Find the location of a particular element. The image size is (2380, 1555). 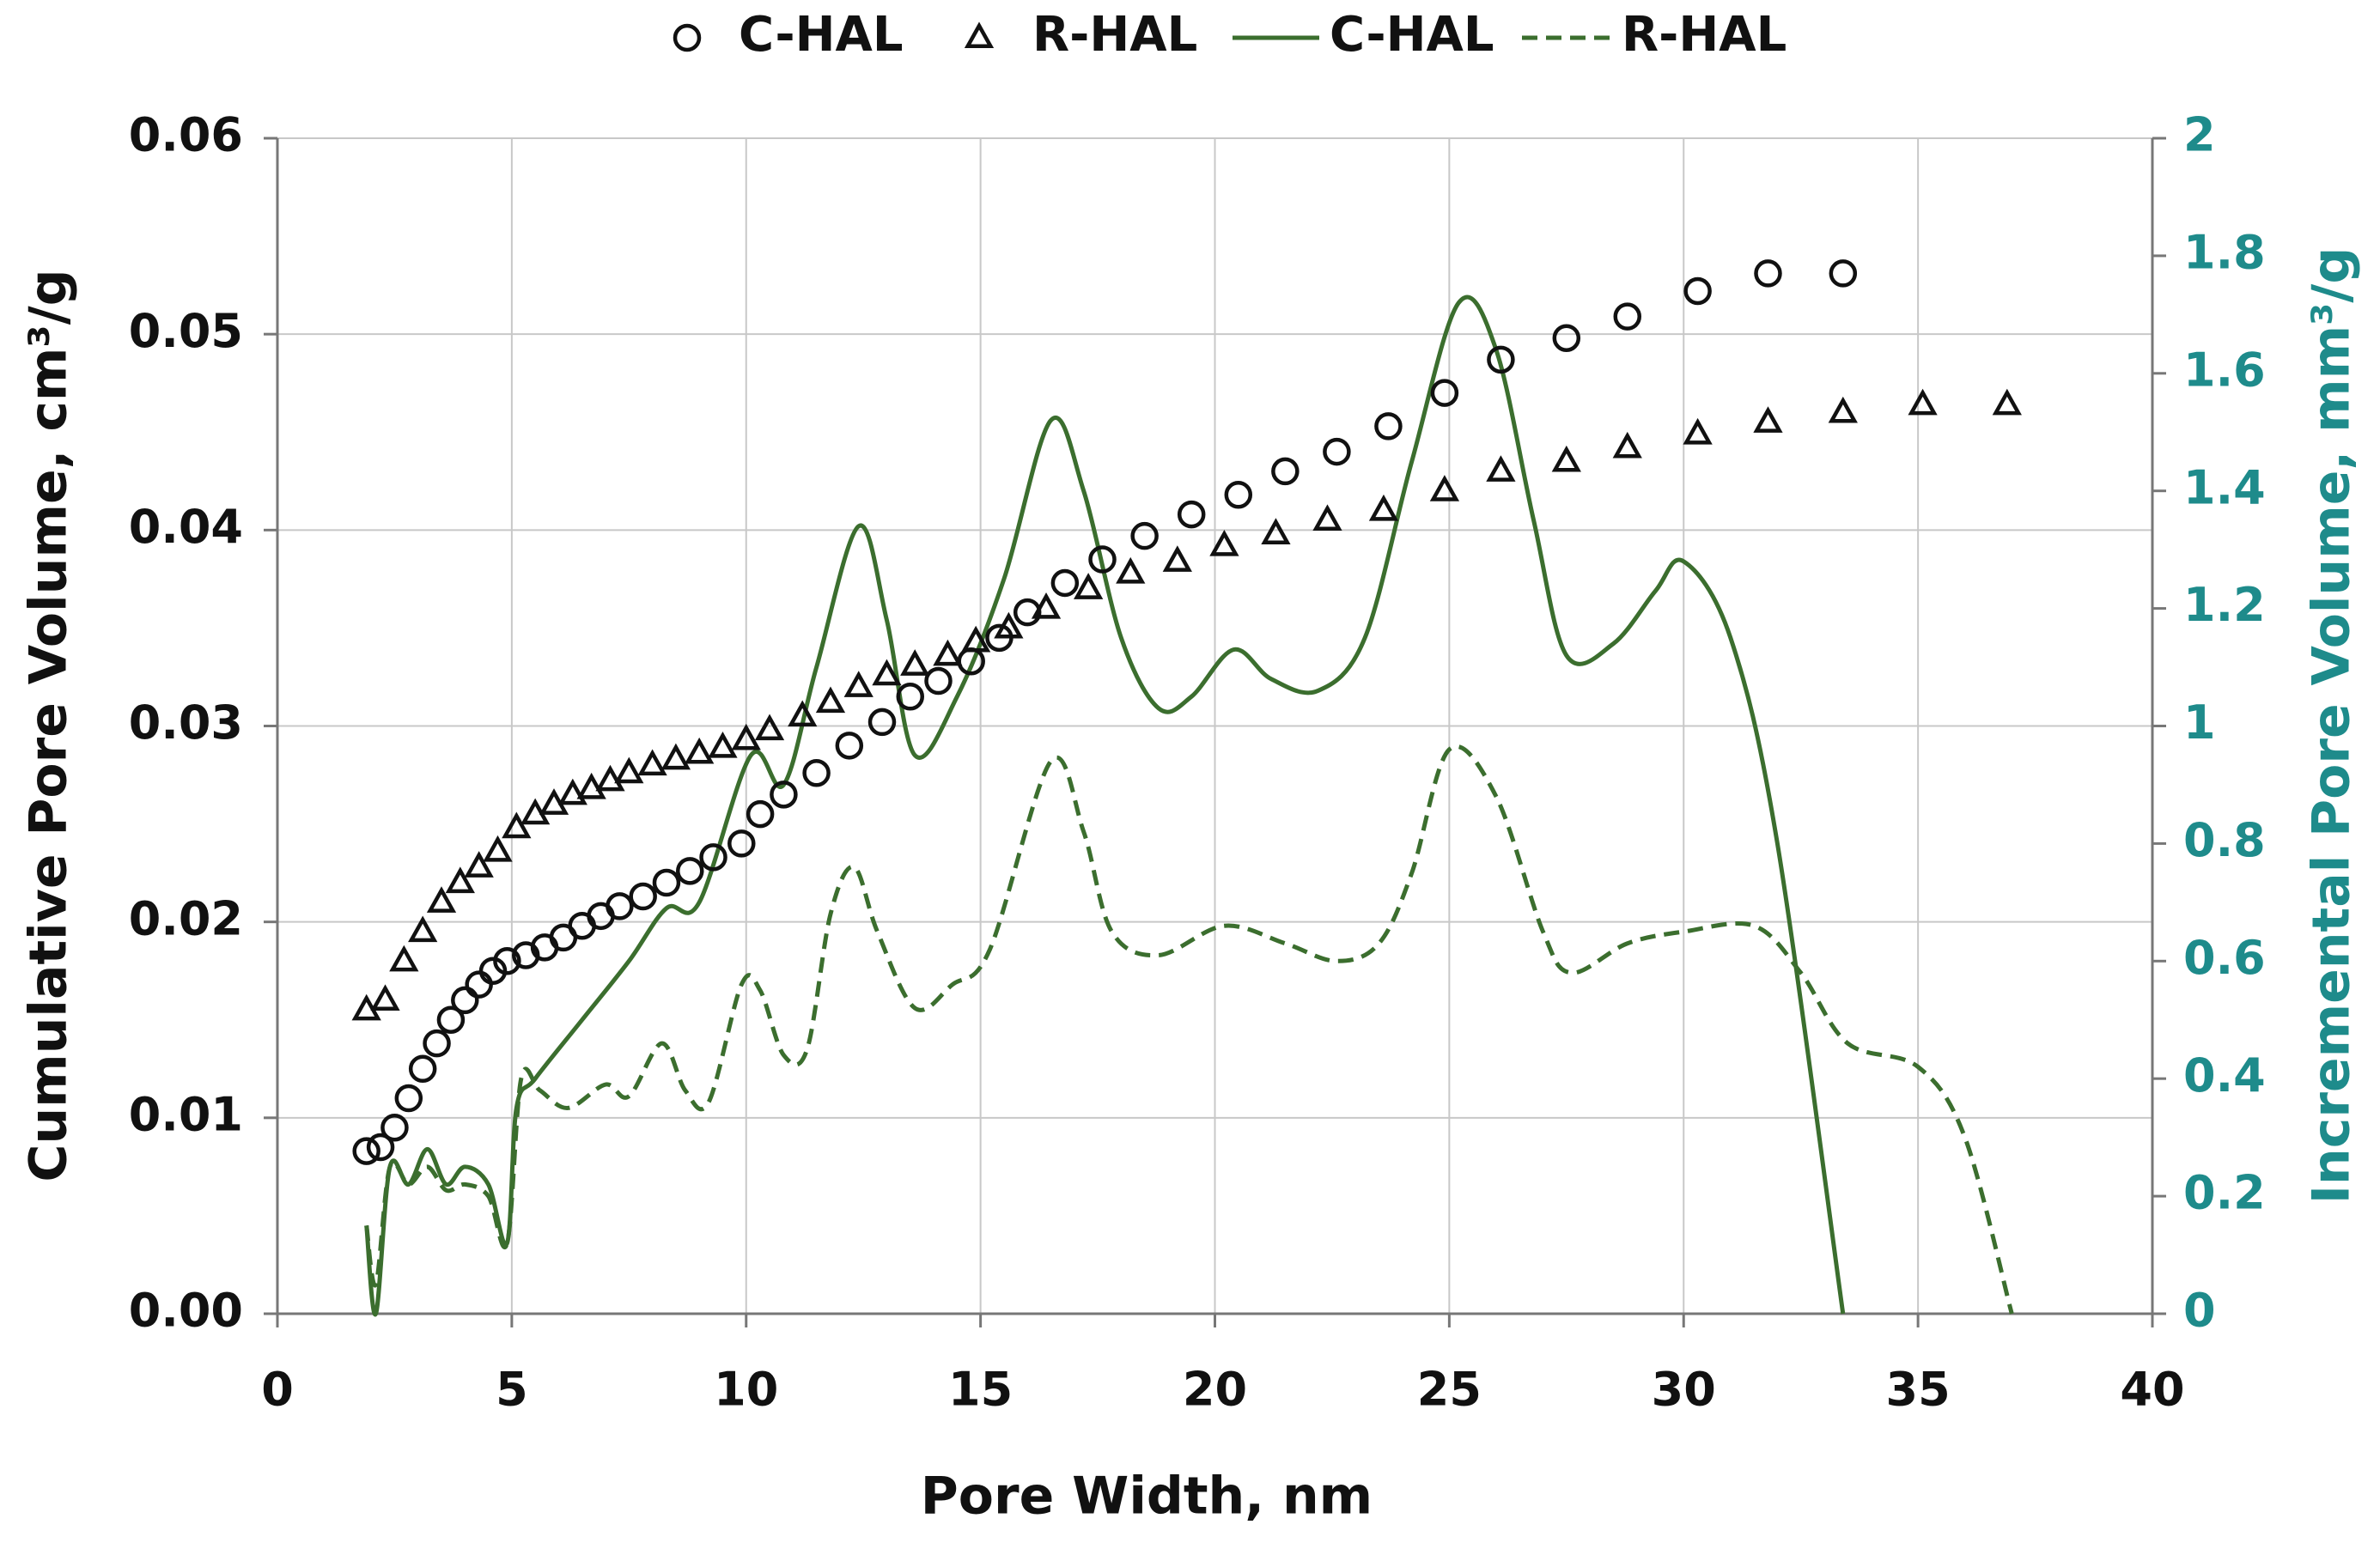

y-tick-label: 0.06 is located at coordinates (186, 135).